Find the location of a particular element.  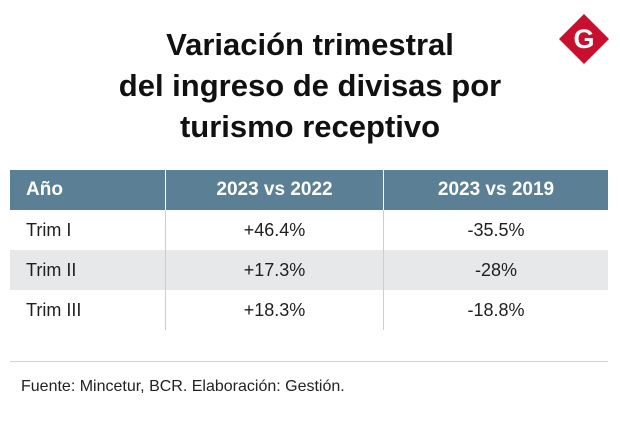

cell-2023-vs-2022: +46.4% is located at coordinates (274, 230).